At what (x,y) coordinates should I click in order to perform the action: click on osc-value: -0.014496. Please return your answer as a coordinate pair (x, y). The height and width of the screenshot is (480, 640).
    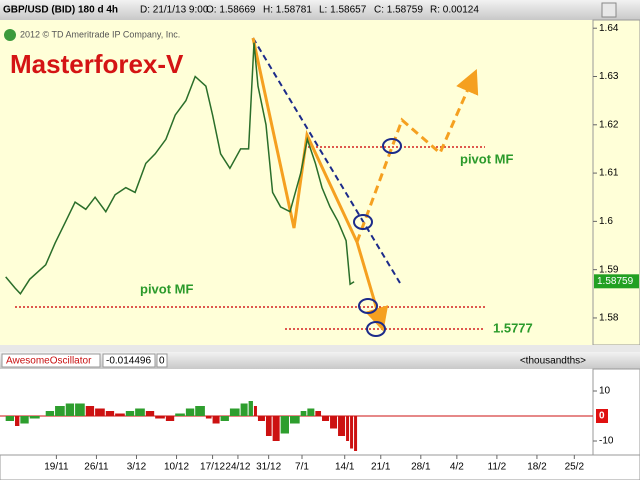
    Looking at the image, I should click on (128, 361).